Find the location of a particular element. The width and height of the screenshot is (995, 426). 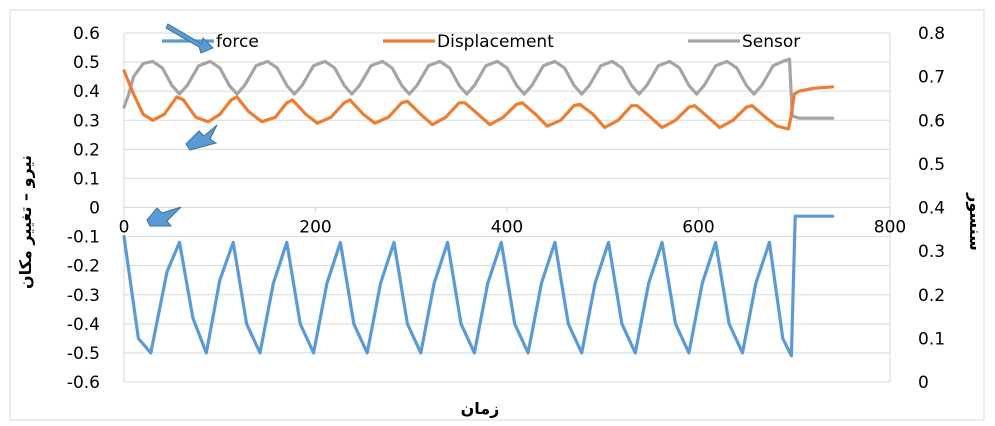

x-axis-title: زمان is located at coordinates (480, 408).